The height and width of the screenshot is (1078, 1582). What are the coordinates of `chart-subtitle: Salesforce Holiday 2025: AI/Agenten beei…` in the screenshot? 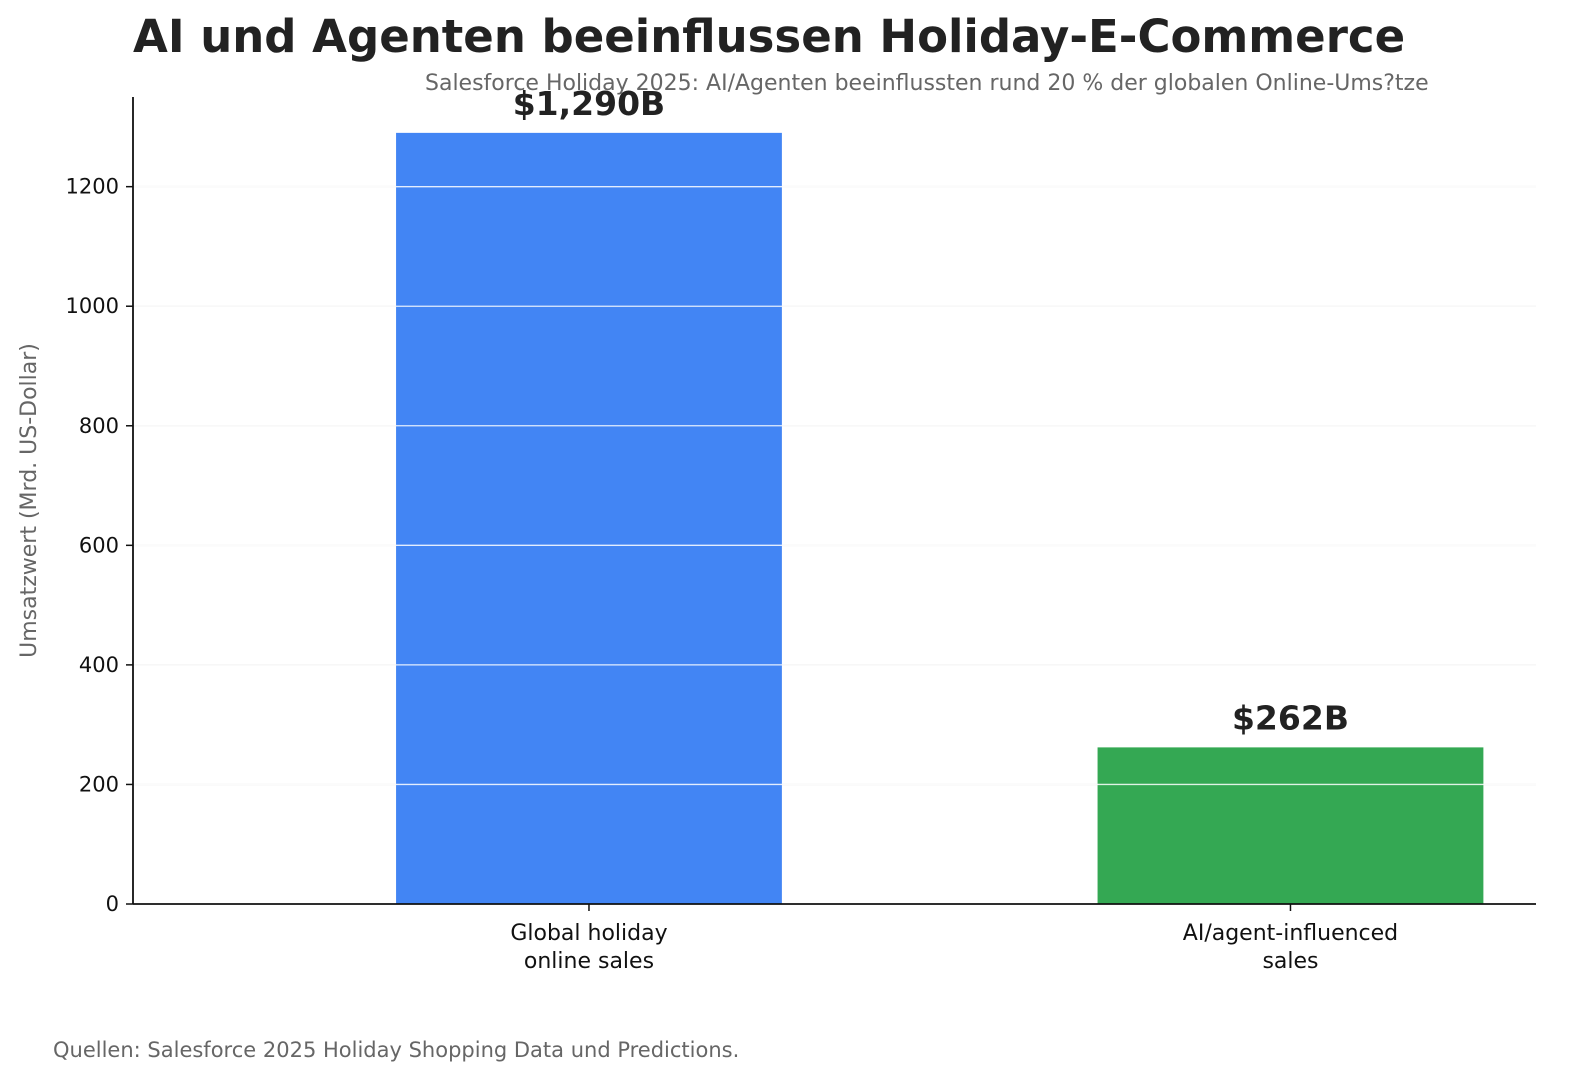 It's located at (927, 83).